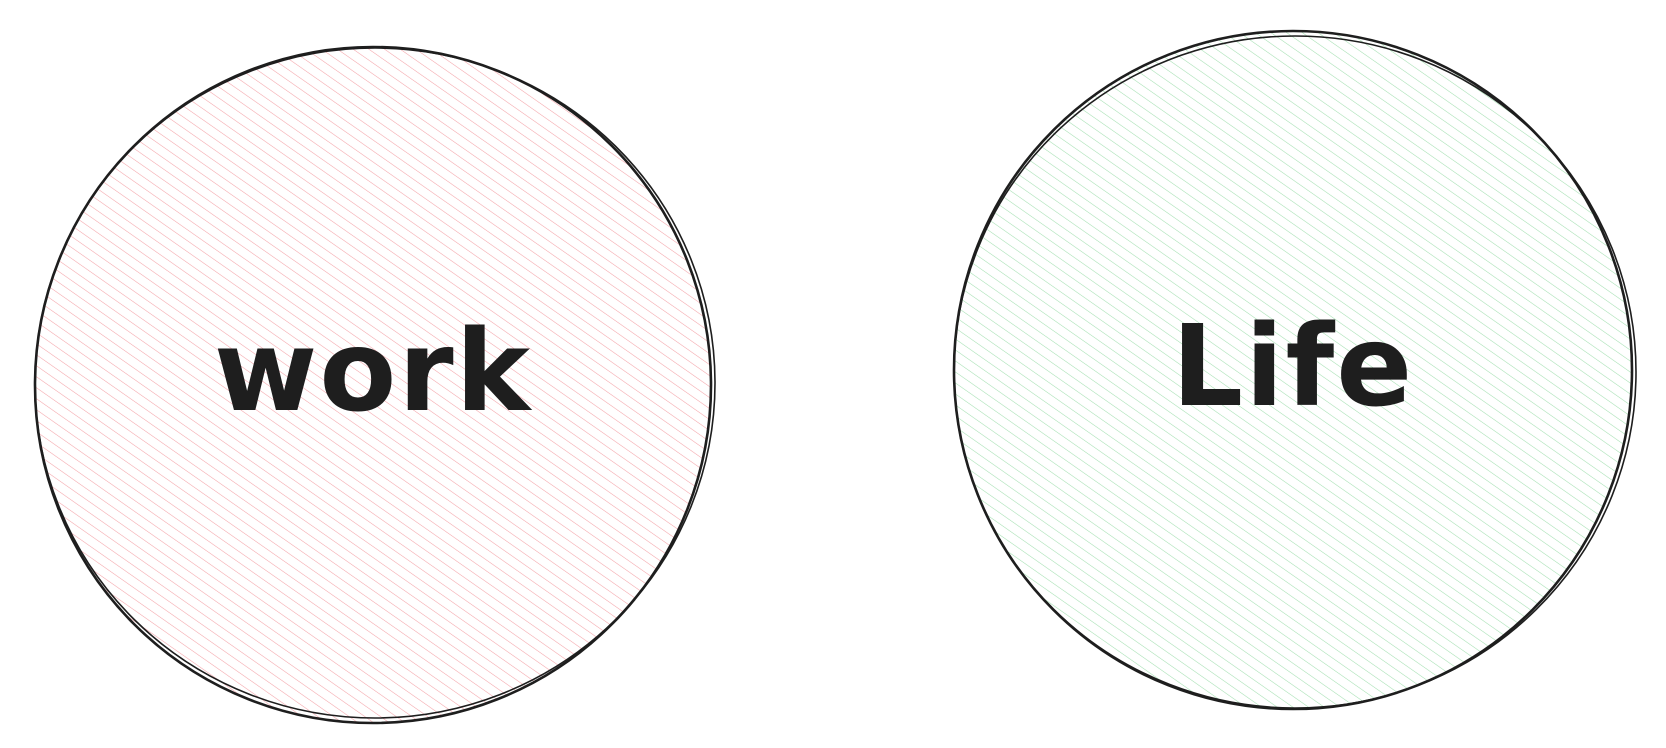  What do you see at coordinates (373, 372) in the screenshot?
I see `work-label: work` at bounding box center [373, 372].